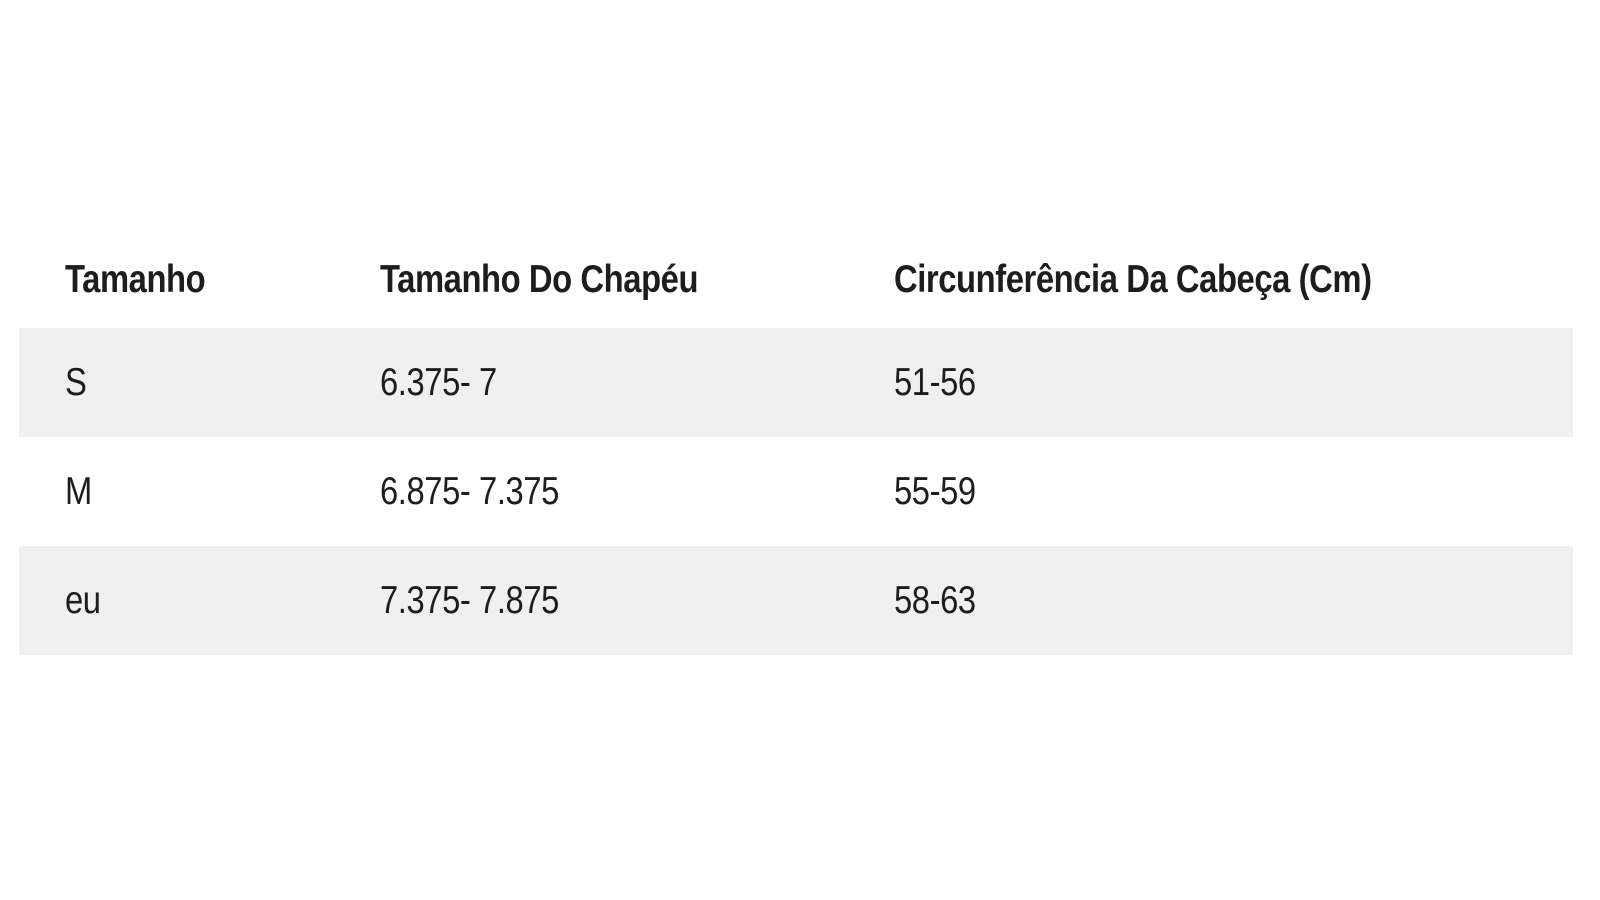 This screenshot has height=900, width=1600. What do you see at coordinates (935, 382) in the screenshot?
I see `head-circumference-value: 51-56` at bounding box center [935, 382].